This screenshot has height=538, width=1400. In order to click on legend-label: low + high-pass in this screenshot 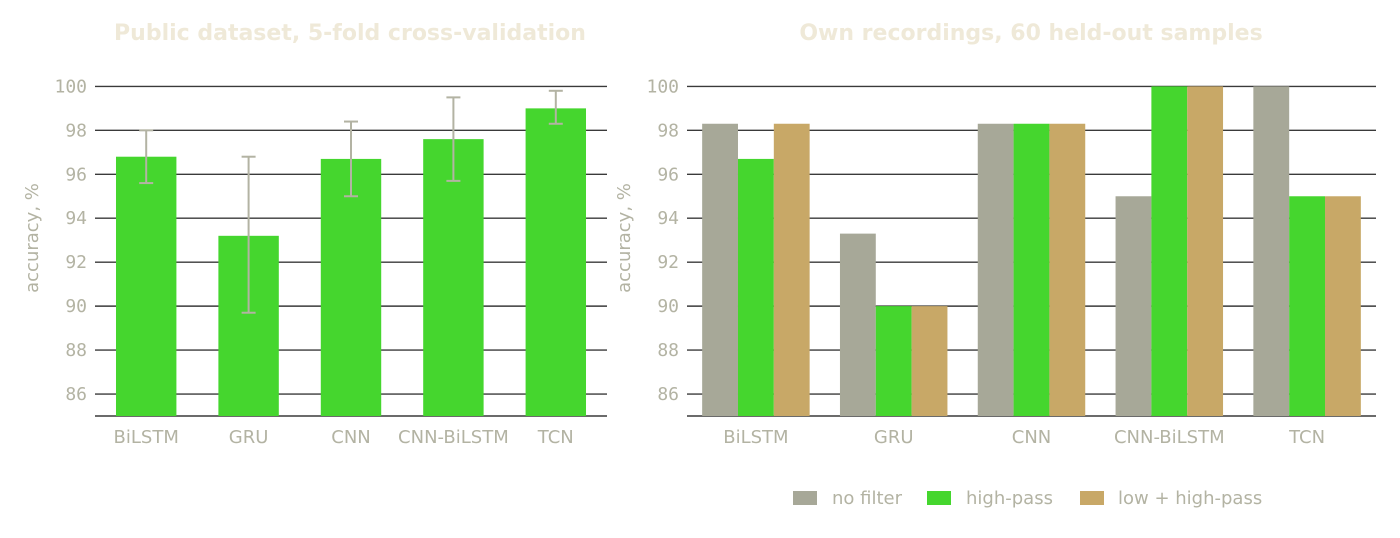, I will do `click(1190, 498)`.